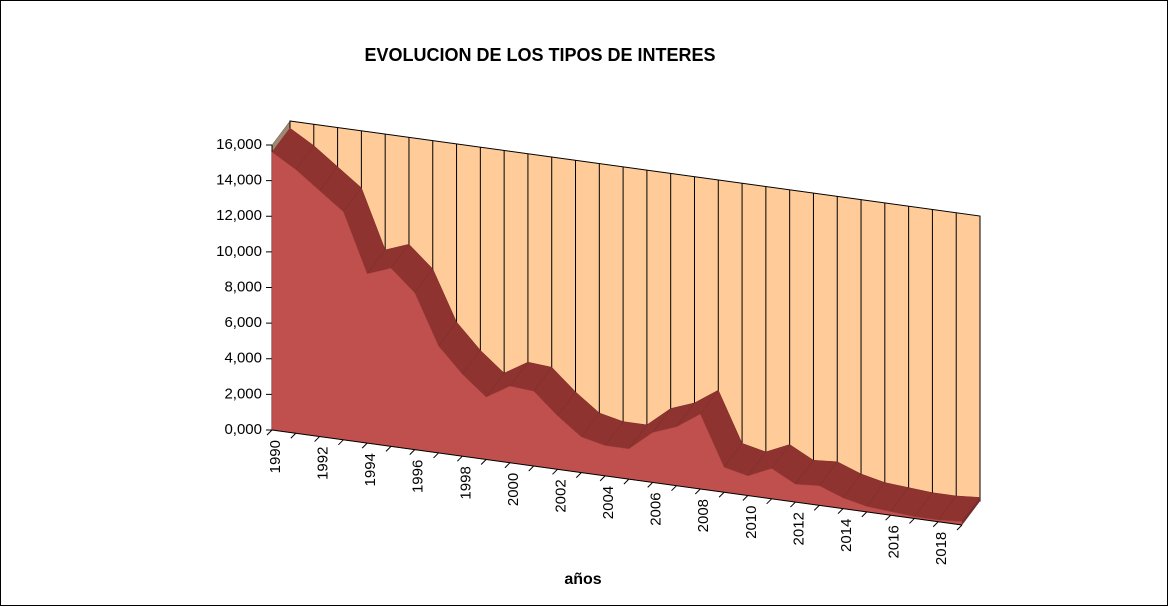 The height and width of the screenshot is (607, 1169). What do you see at coordinates (513, 489) in the screenshot?
I see `x-tick-label: 2000` at bounding box center [513, 489].